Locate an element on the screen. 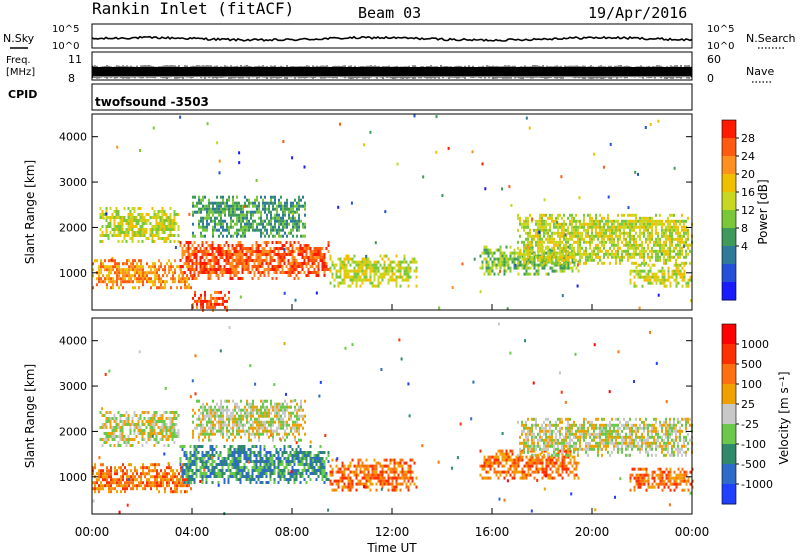 This screenshot has height=554, width=800. colorbar-tick-label: 12 is located at coordinates (748, 210).